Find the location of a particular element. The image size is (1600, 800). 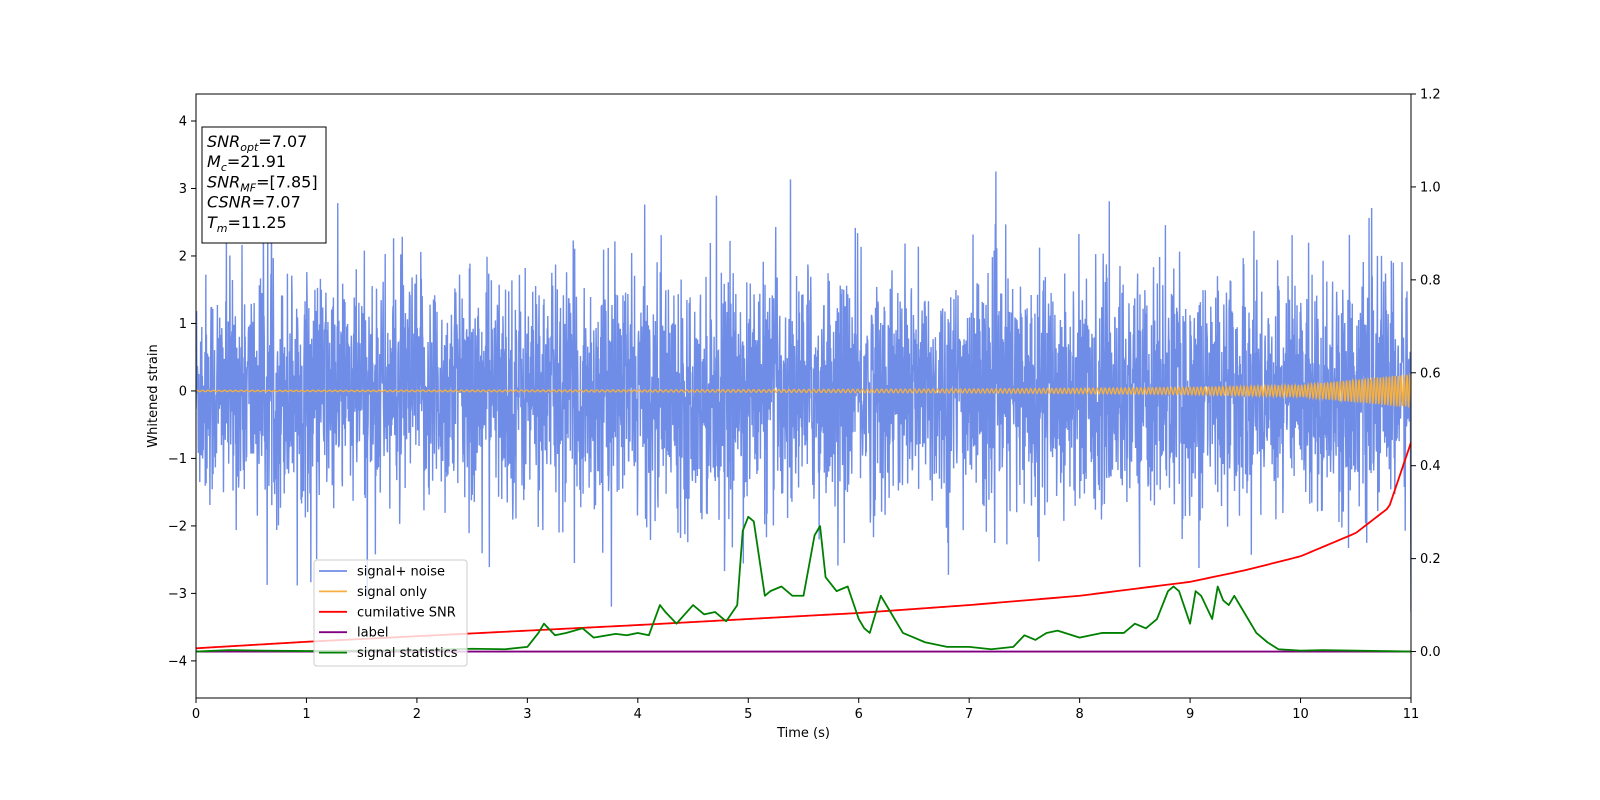

annotation-line: SNRopt=7.07 is located at coordinates (257, 143).